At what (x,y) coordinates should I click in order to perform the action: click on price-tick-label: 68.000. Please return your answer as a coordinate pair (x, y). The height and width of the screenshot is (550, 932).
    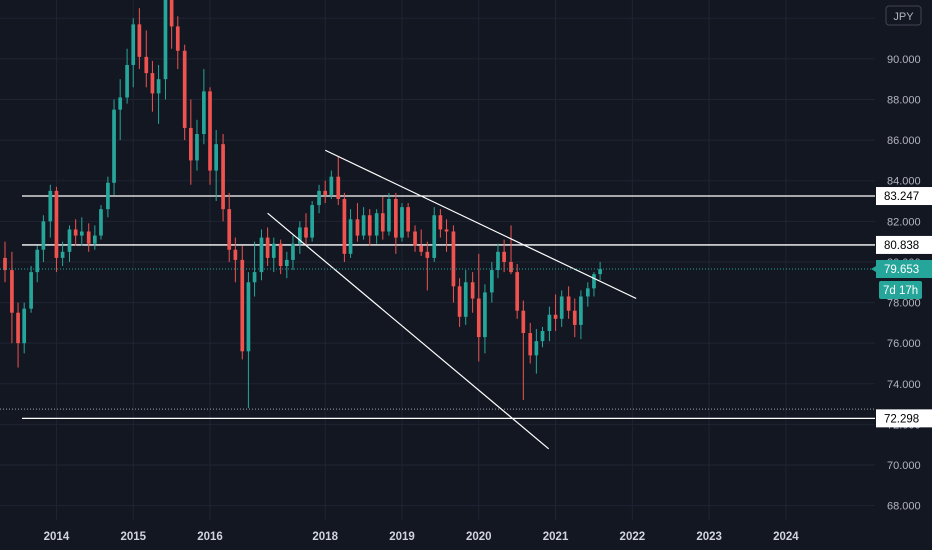
    Looking at the image, I should click on (904, 507).